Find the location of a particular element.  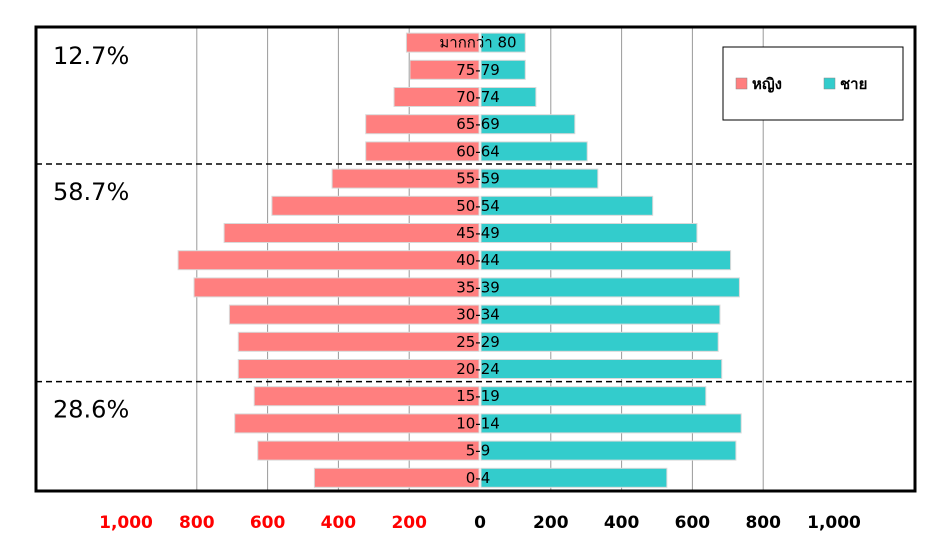

age-group-label: 40-44 is located at coordinates (478, 260).